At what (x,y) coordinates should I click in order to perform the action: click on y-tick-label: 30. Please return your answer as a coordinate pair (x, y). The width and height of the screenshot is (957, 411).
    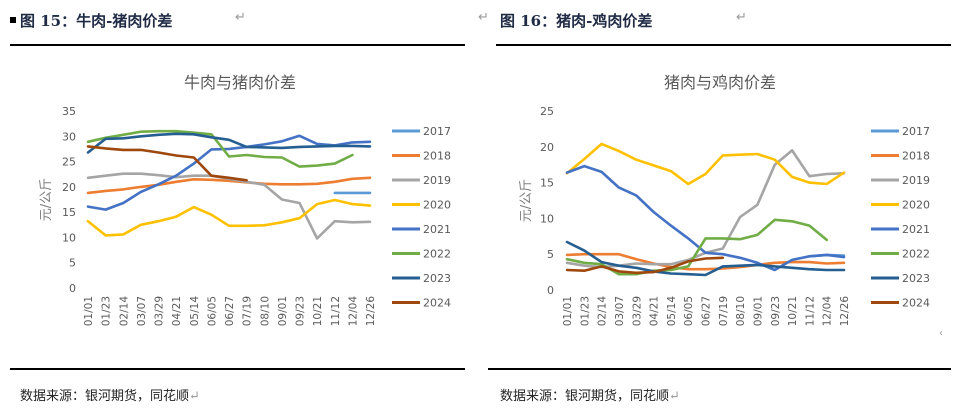
    Looking at the image, I should click on (69, 136).